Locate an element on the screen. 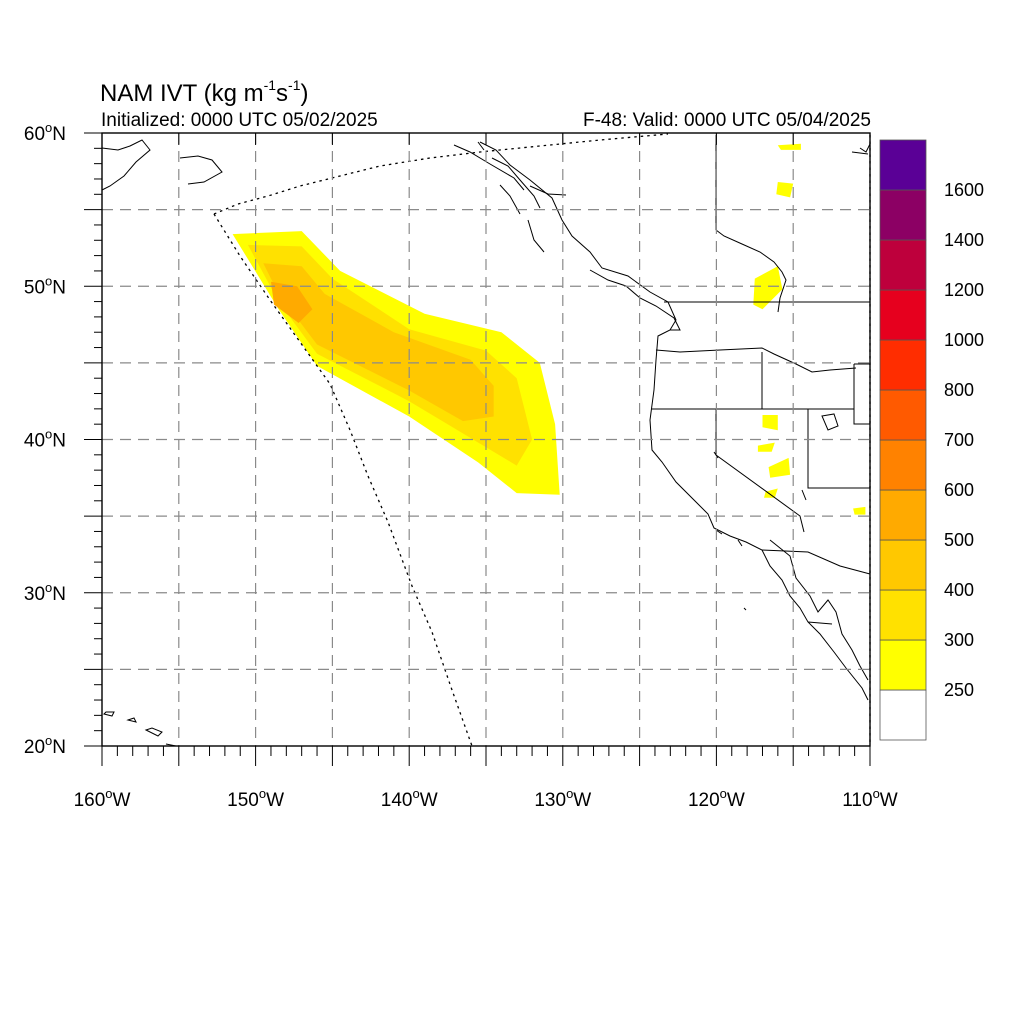 This screenshot has width=1024, height=1024. x-tick-label: 140oW is located at coordinates (409, 798).